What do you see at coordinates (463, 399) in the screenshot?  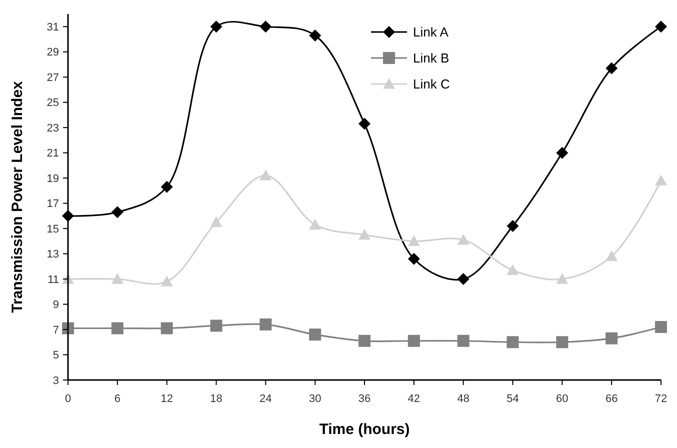 I see `x-tick-label: 48` at bounding box center [463, 399].